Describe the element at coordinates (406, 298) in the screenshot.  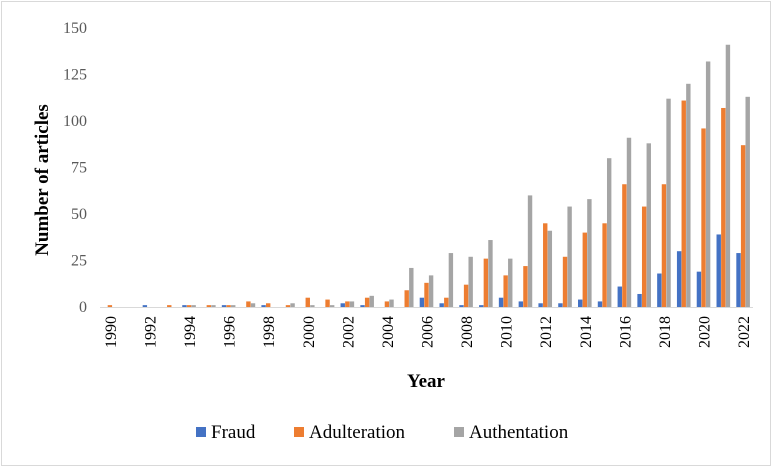
I see `bar-adulteration-2005` at that location.